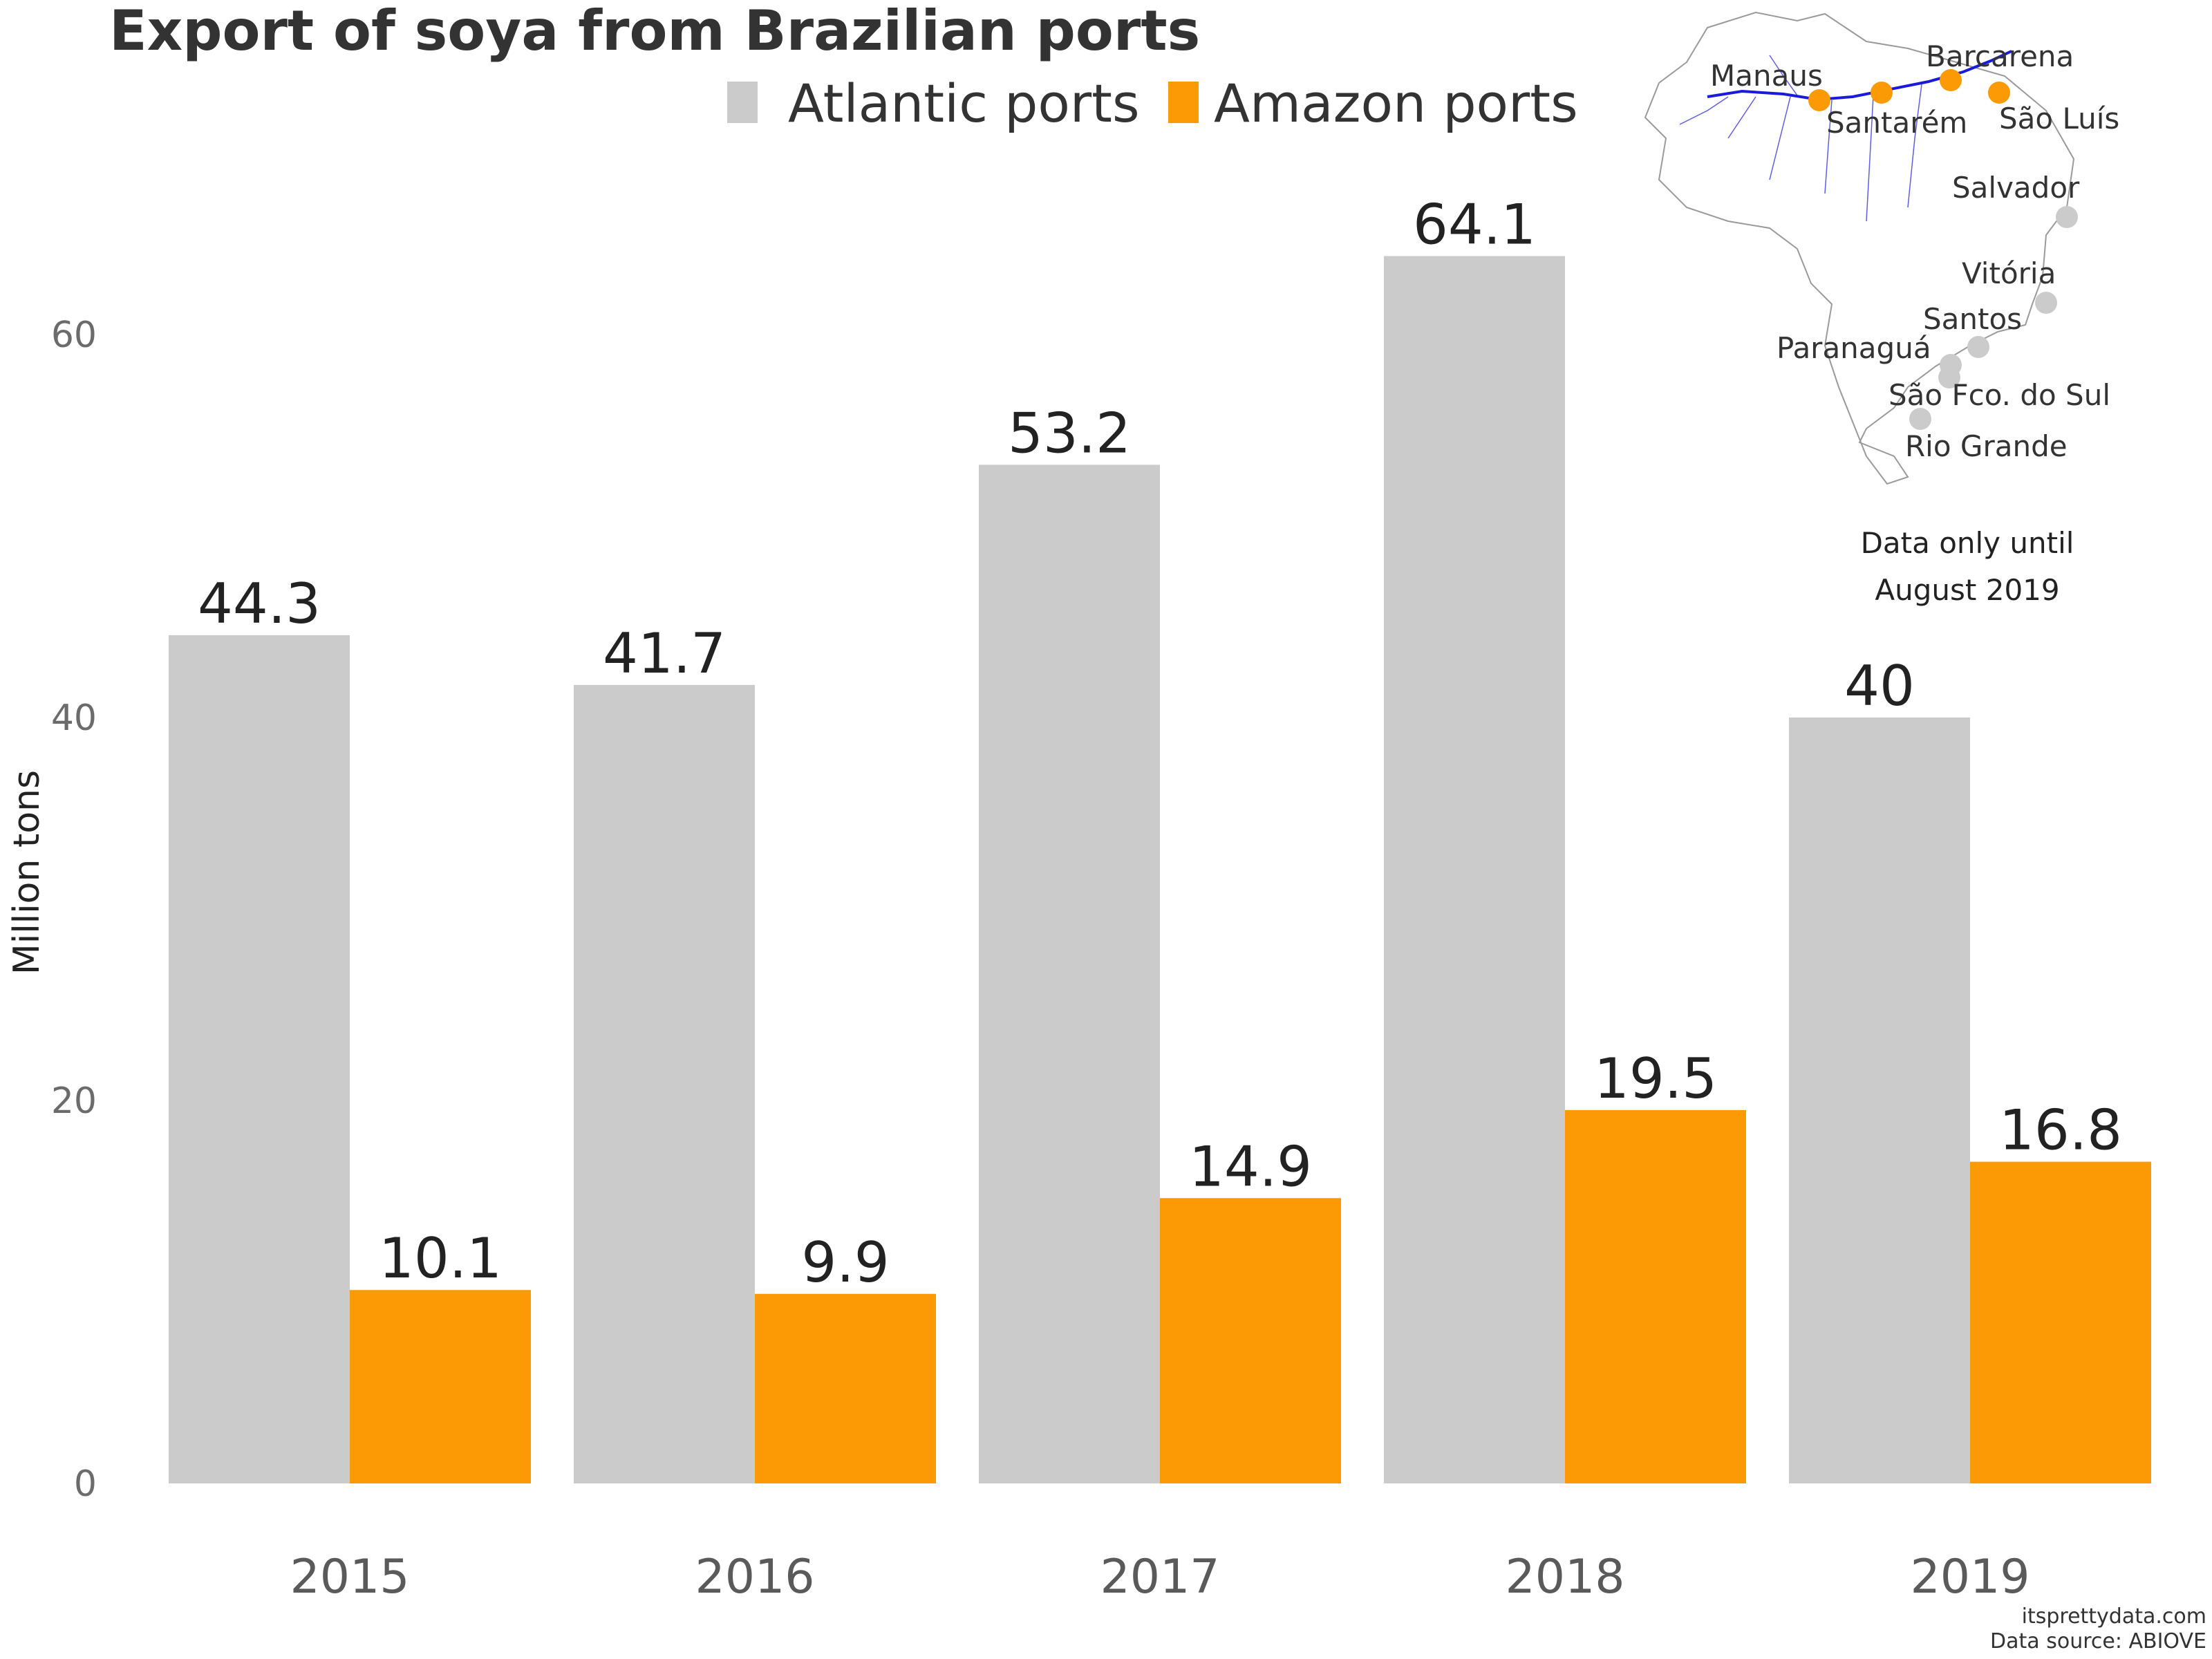 The width and height of the screenshot is (2212, 1659). Describe the element at coordinates (742, 102) in the screenshot. I see `legend-swatch-atlantic` at that location.